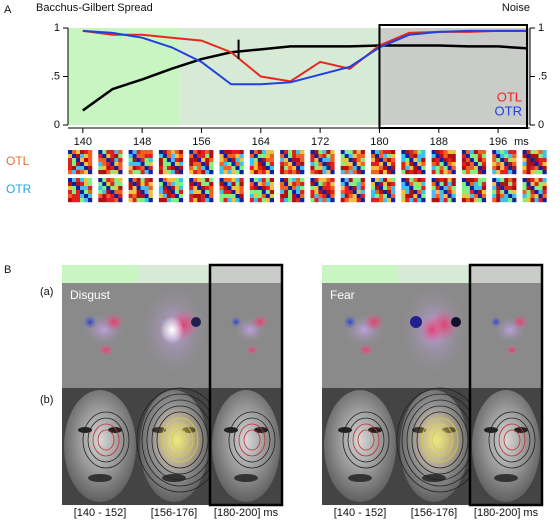  Describe the element at coordinates (19, 189) in the screenshot. I see `row-label: OTR` at that location.